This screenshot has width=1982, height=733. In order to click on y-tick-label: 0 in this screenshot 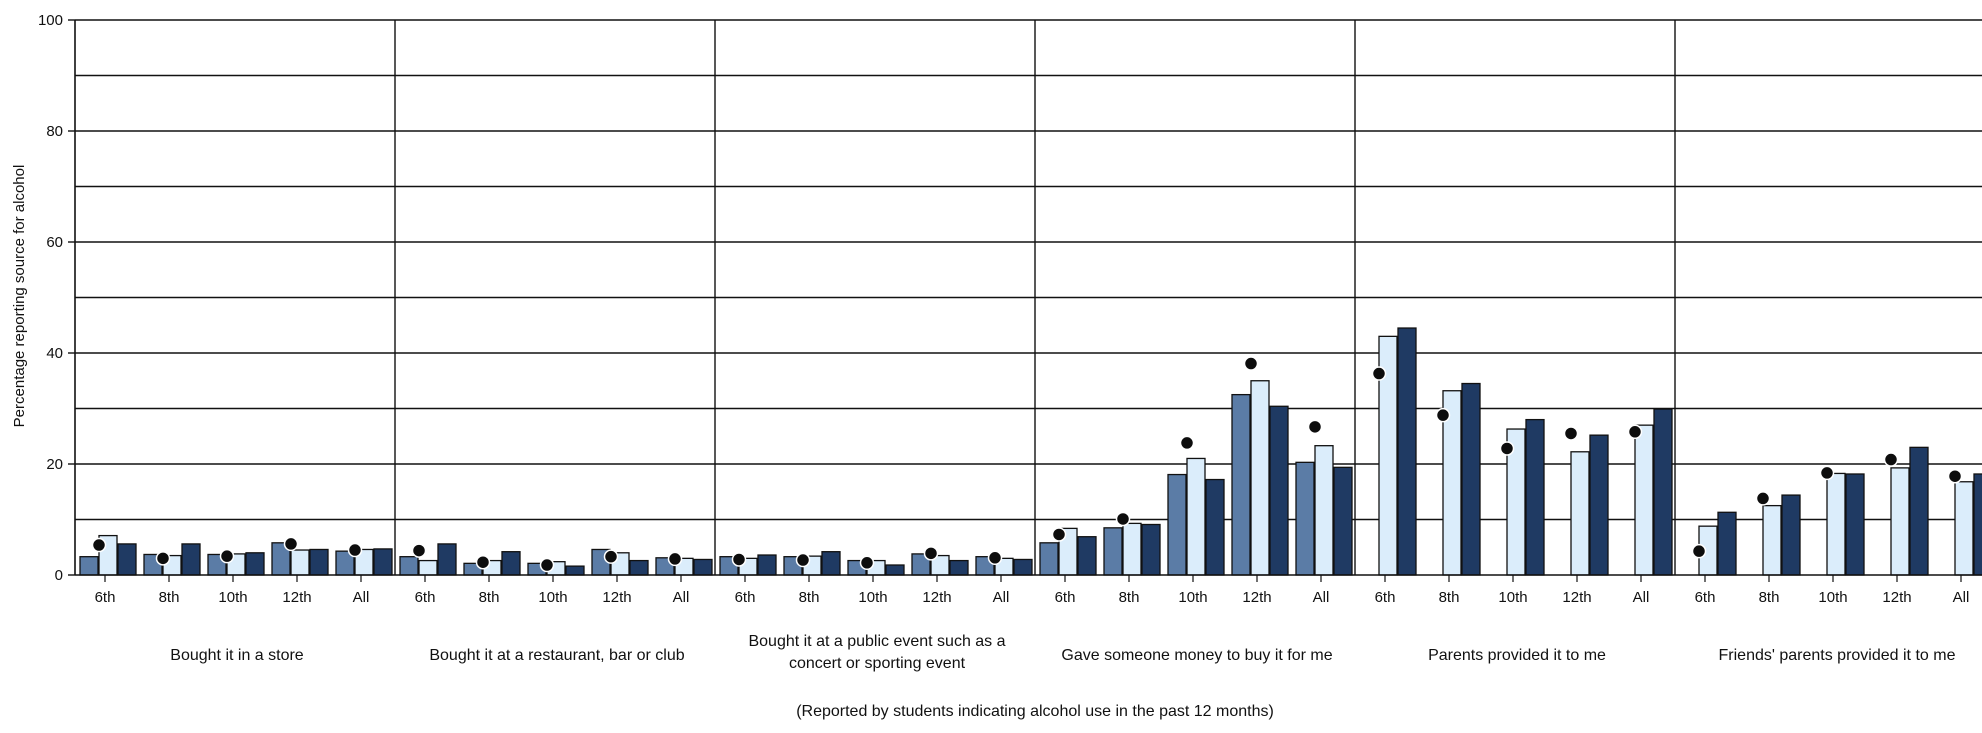, I will do `click(59, 575)`.